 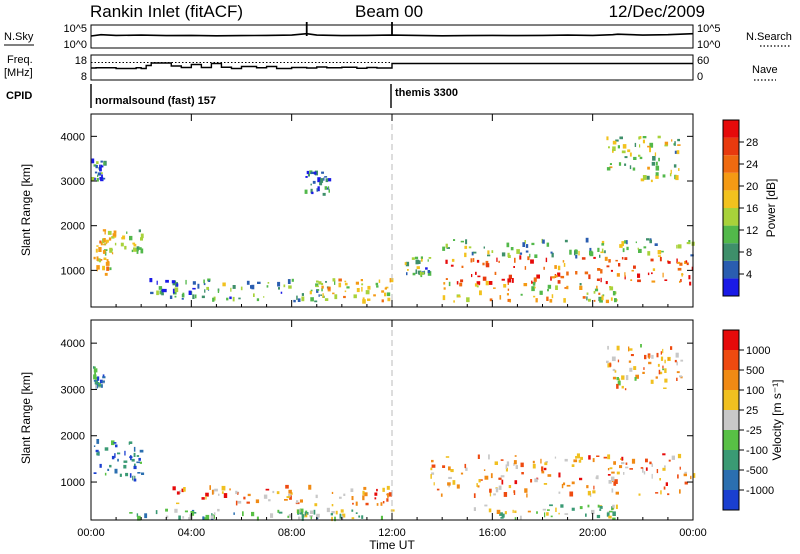 I want to click on colorbar-tick-label: 8, so click(x=749, y=253).